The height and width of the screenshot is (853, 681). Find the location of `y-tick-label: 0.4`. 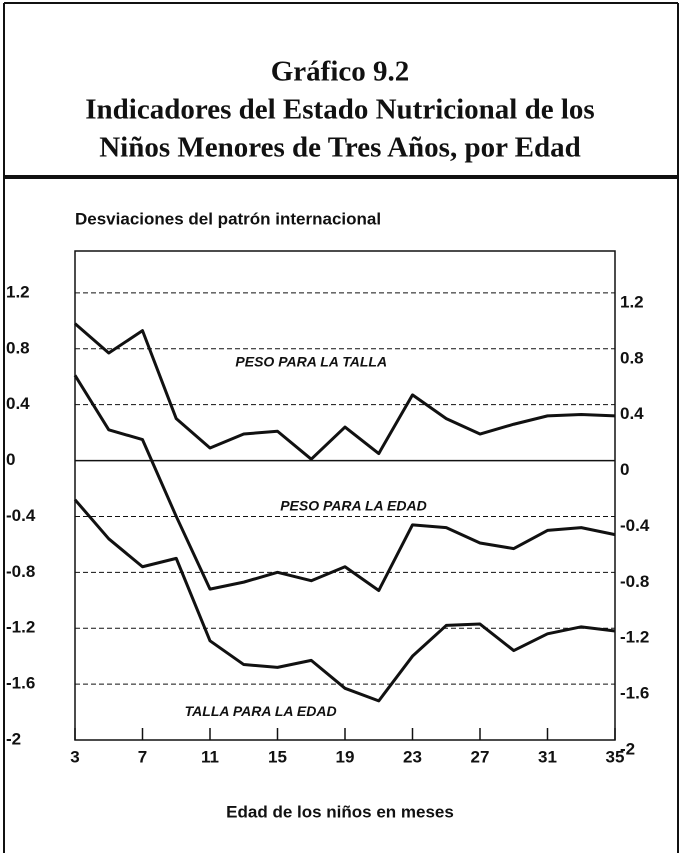

y-tick-label: 0.4 is located at coordinates (18, 403).